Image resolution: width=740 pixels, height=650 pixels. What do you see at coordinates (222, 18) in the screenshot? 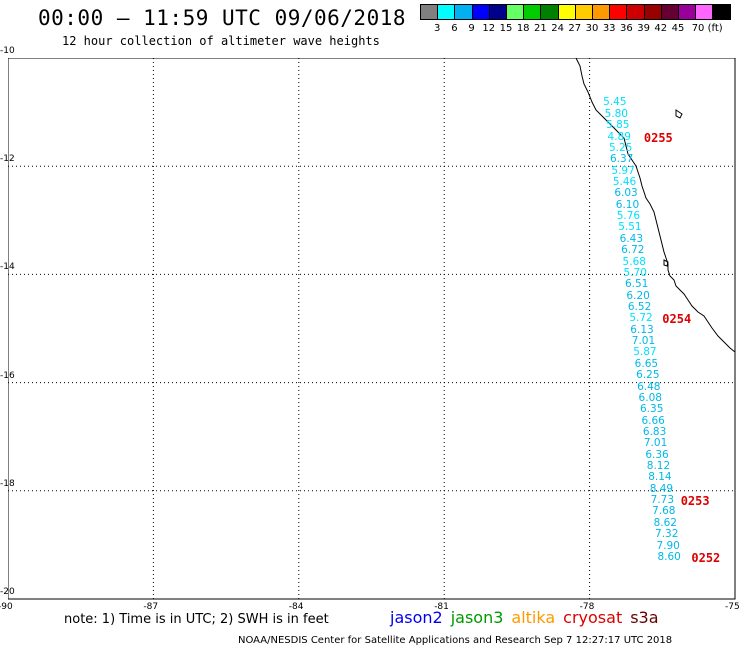
I see `map-title: 00:00 – 11:59 UTC 09/06/2018` at bounding box center [222, 18].